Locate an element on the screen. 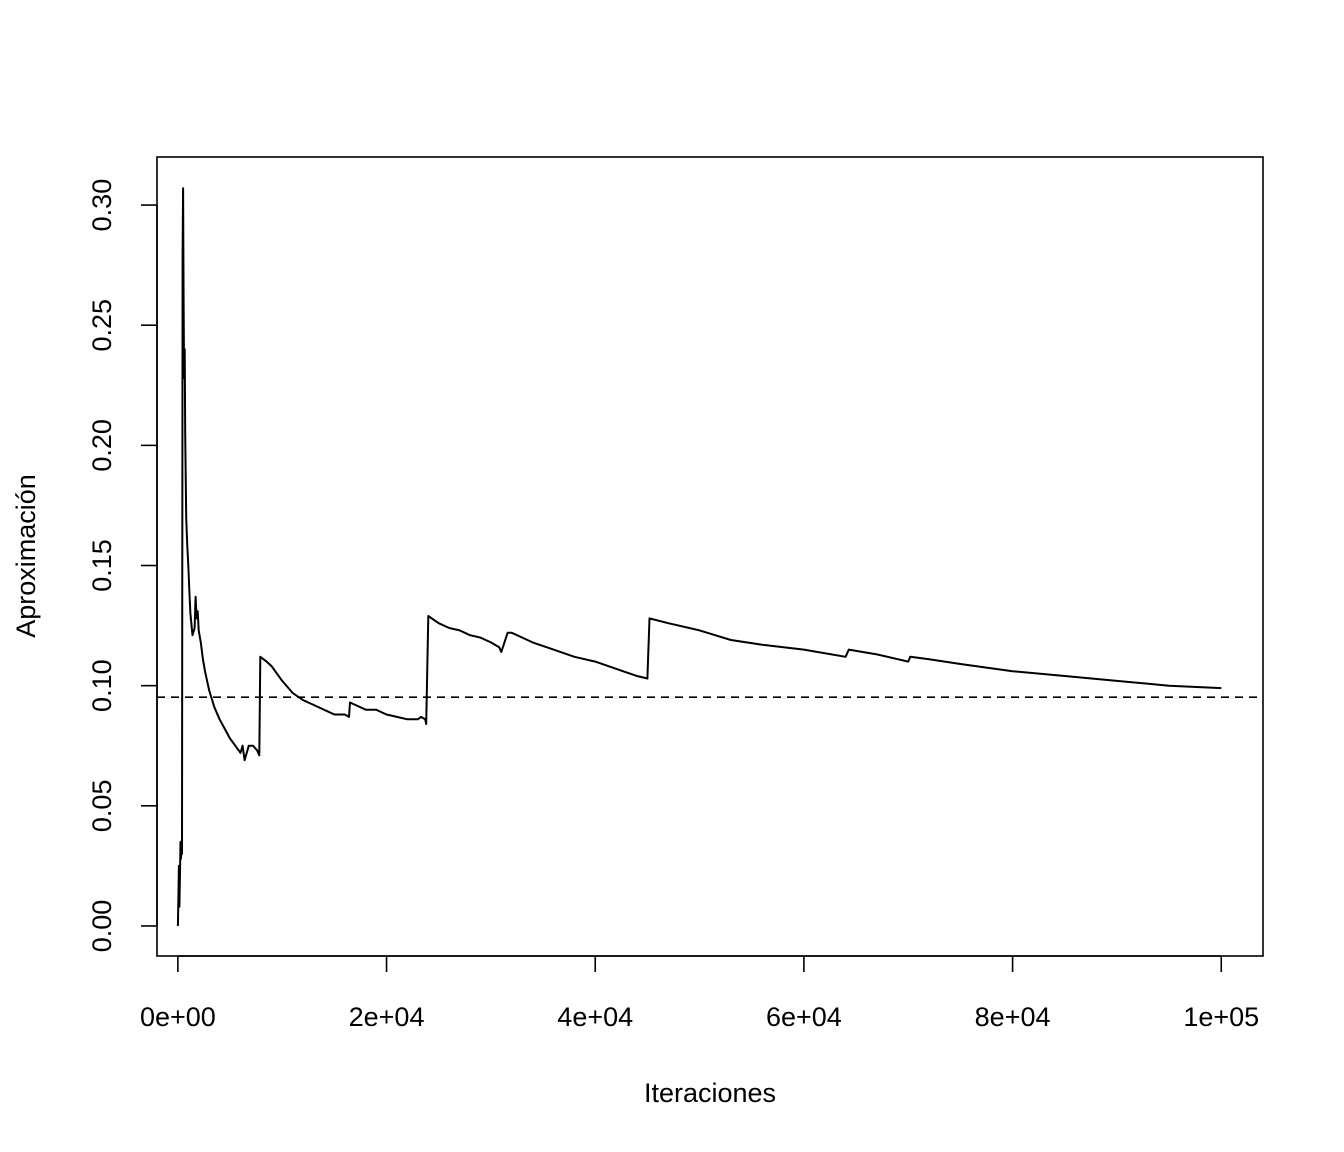  x-tick-label: 4e+04 is located at coordinates (595, 1017).